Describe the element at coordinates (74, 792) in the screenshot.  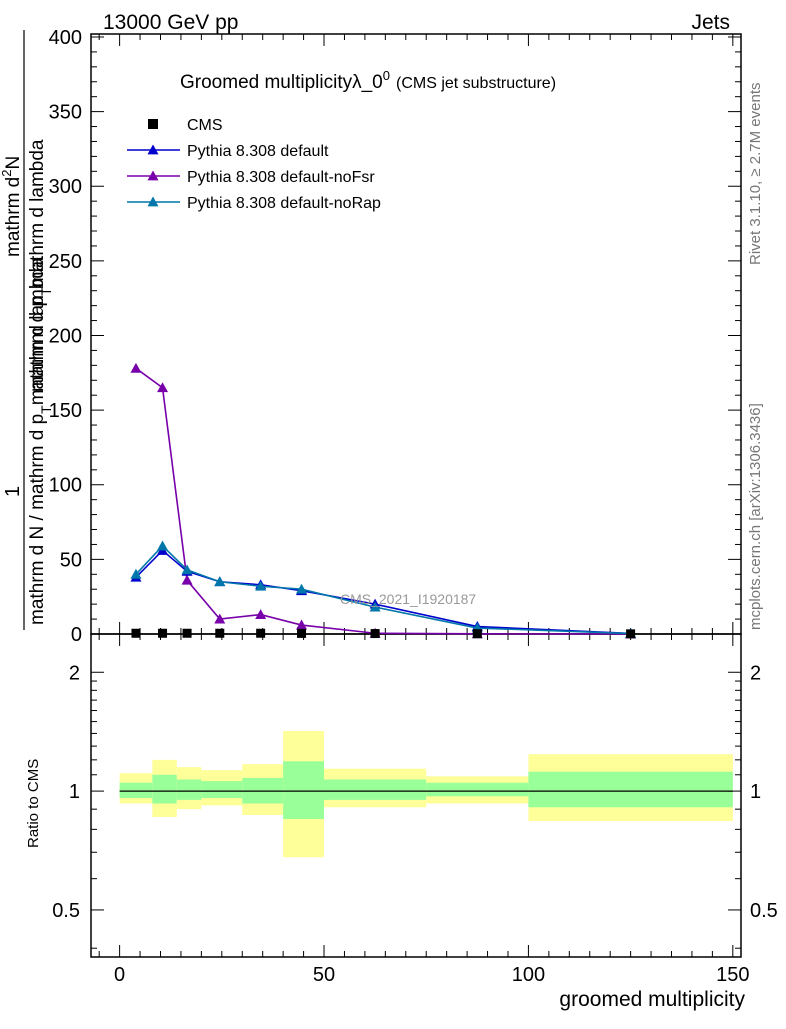
I see `ratio-tick-label: 1` at that location.